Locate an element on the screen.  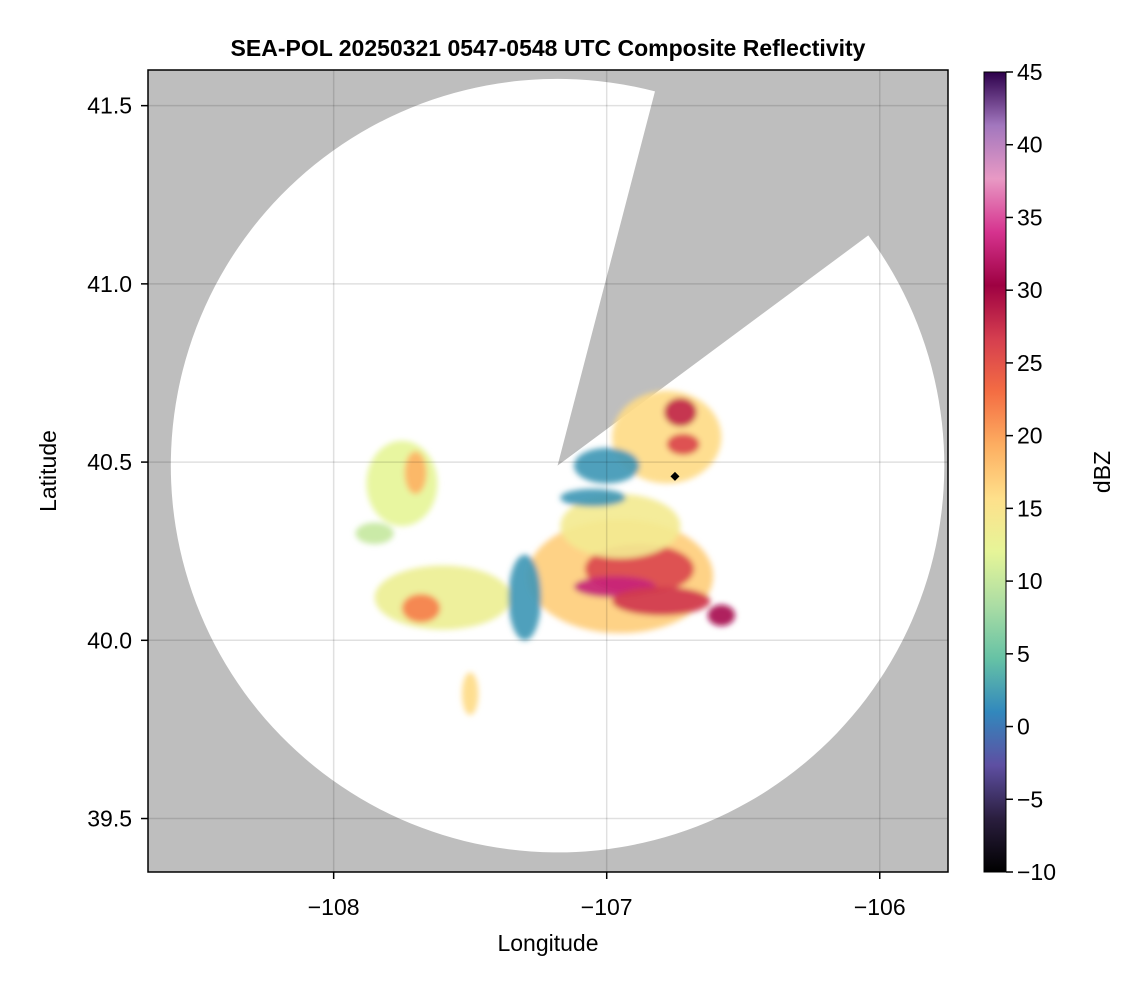
y-tick-label: 40.0 is located at coordinates (109, 640).